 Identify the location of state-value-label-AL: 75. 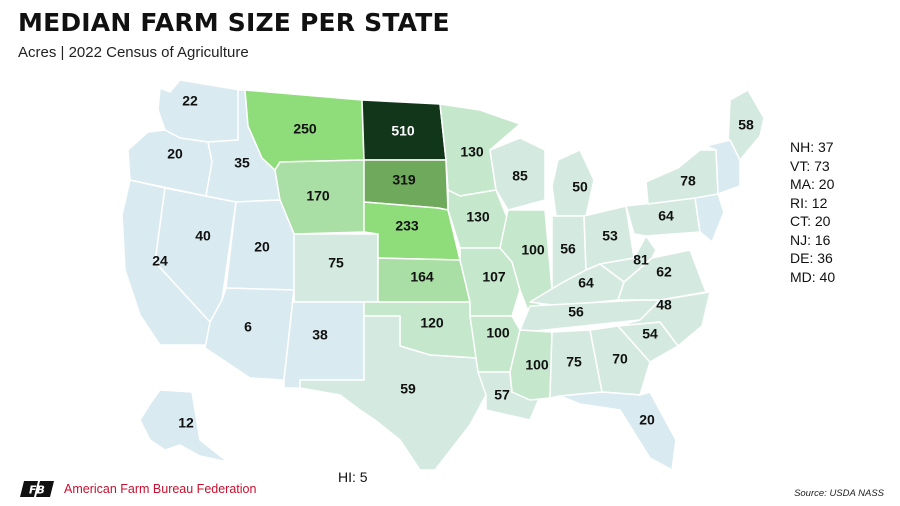
(574, 362).